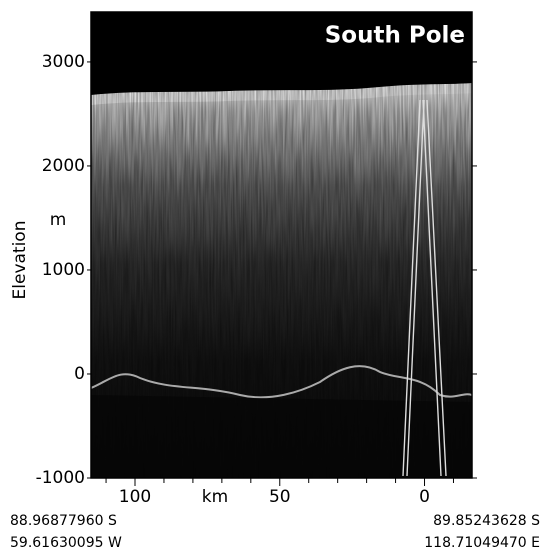 Image resolution: width=542 pixels, height=550 pixels. I want to click on x-tick-label: 0, so click(424, 497).